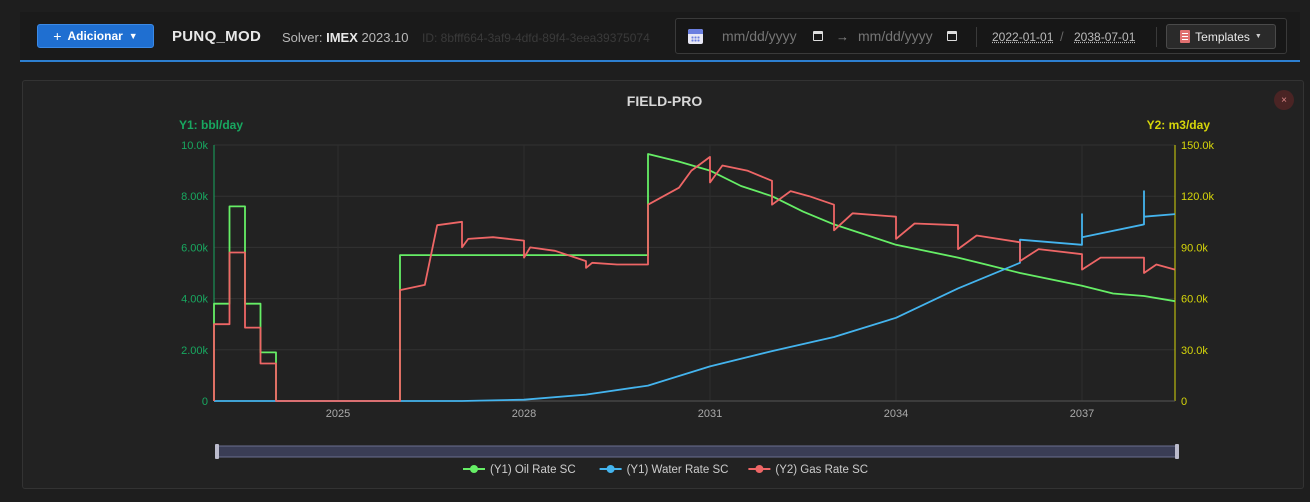 The image size is (1310, 502). Describe the element at coordinates (217, 36) in the screenshot. I see `model-name: PUNQ_MOD` at that location.